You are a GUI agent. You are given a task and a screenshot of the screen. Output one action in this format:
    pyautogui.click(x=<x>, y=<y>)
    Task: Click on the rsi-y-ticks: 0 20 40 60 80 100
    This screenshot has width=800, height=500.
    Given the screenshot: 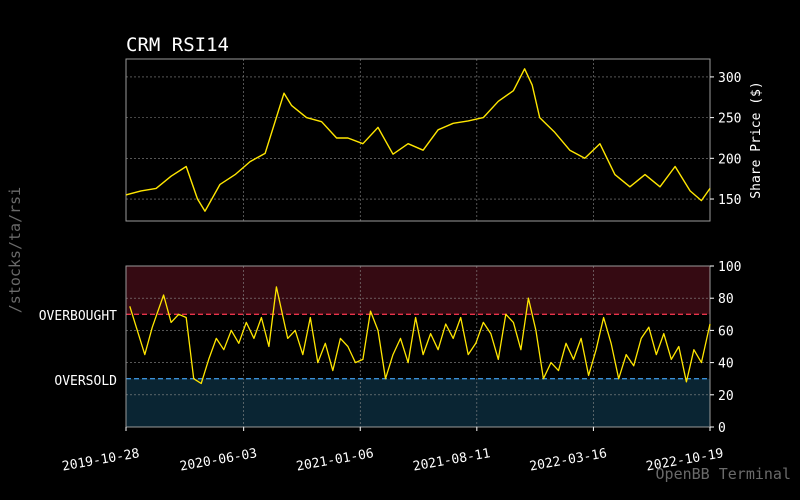 What is the action you would take?
    pyautogui.click(x=725, y=348)
    